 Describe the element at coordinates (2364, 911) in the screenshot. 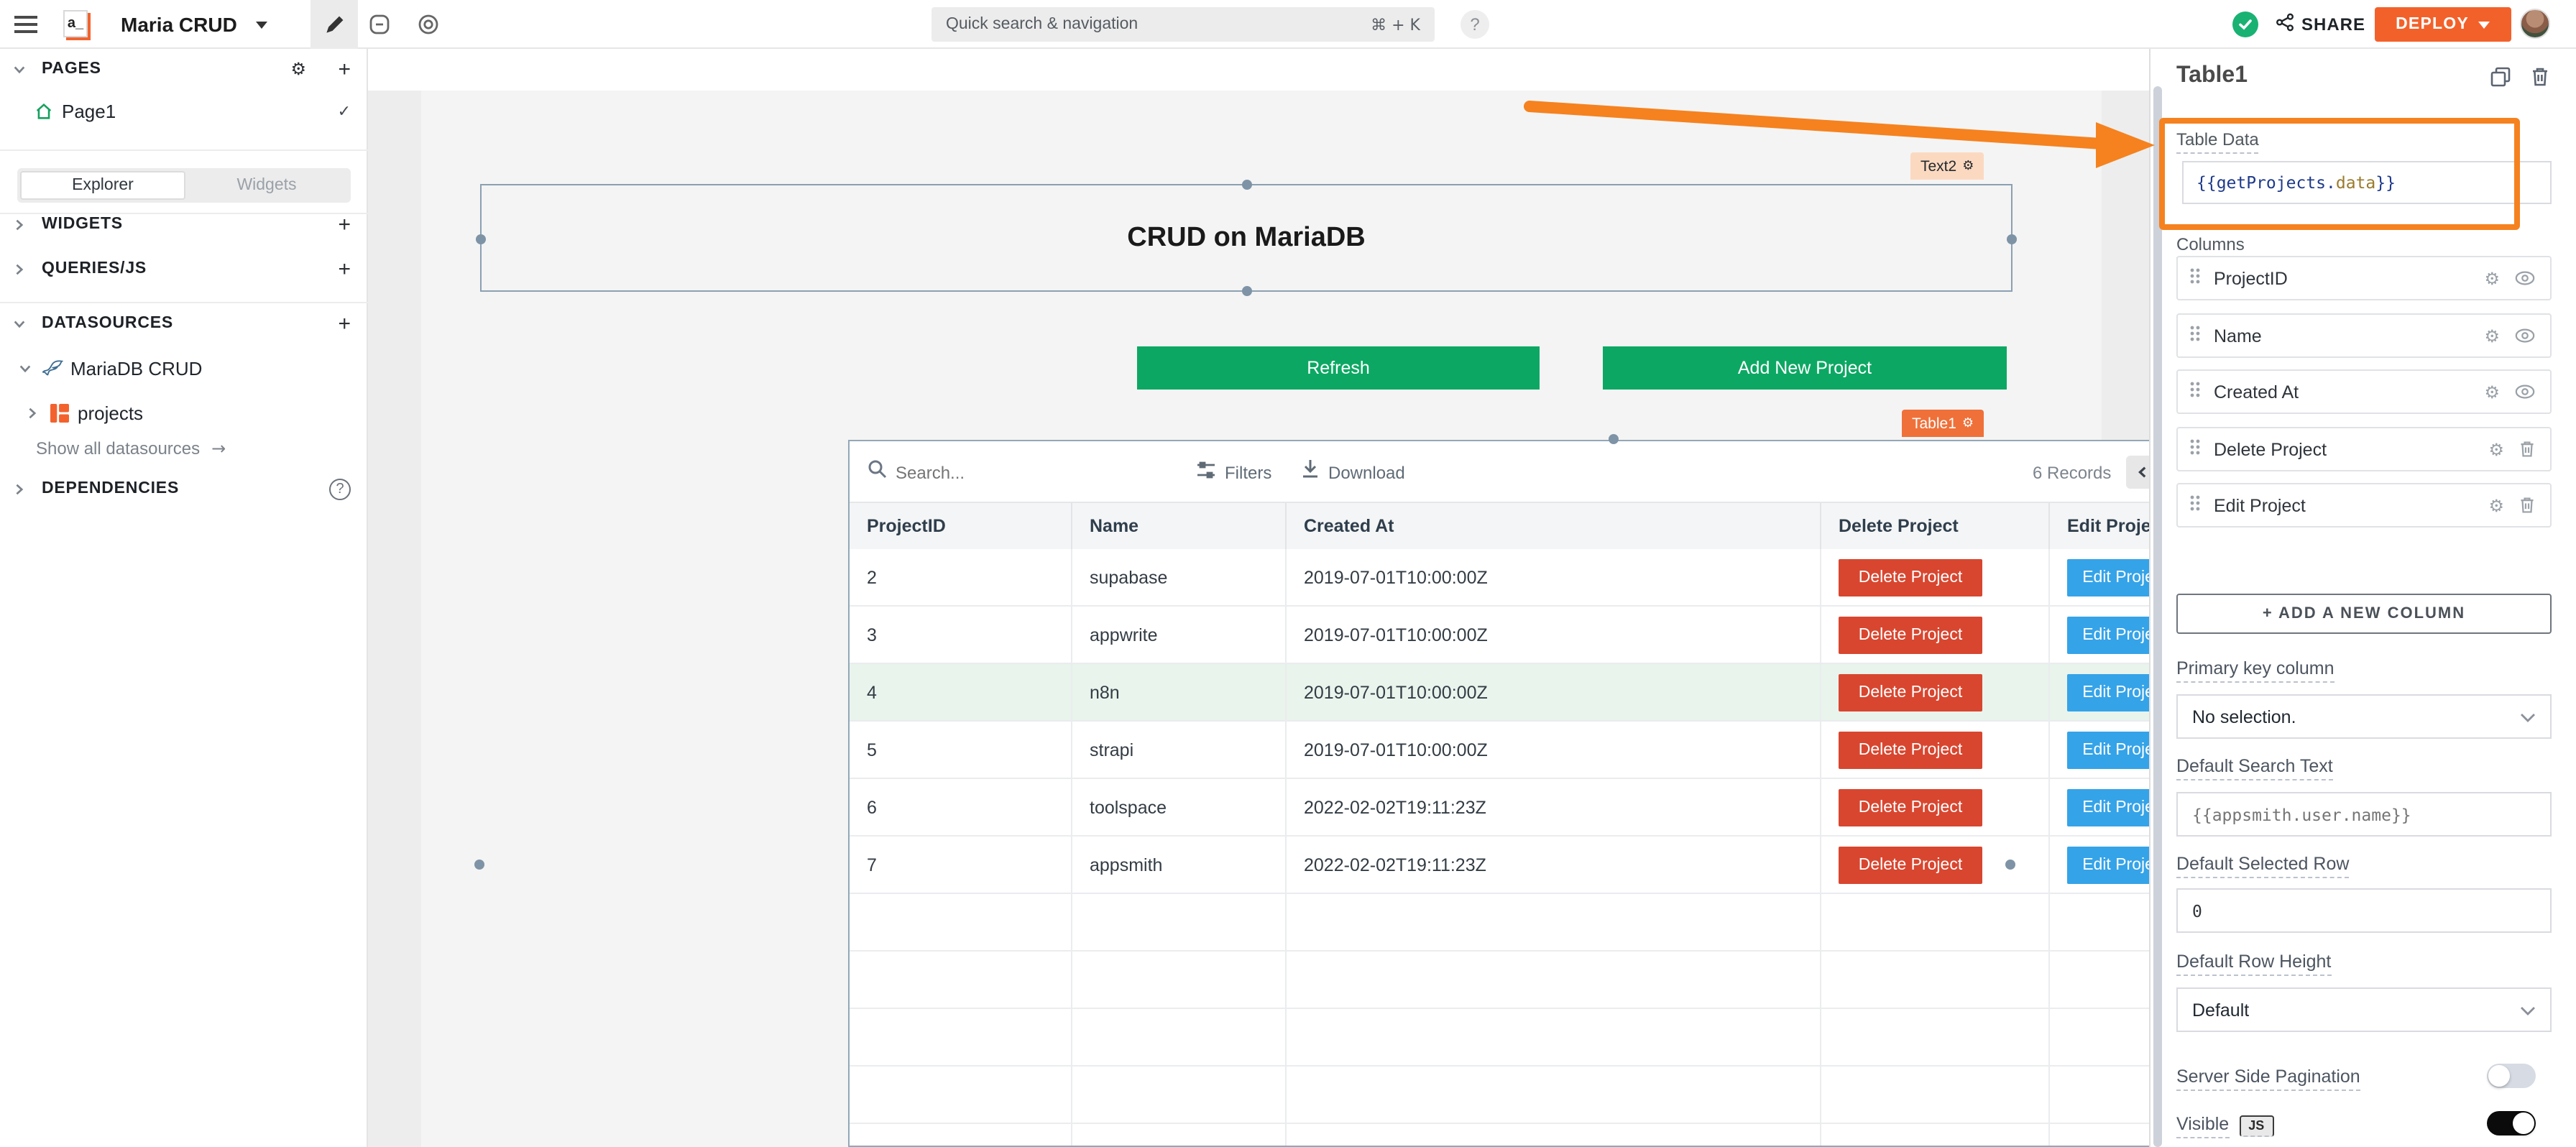

I see `default-selected-row-input` at that location.